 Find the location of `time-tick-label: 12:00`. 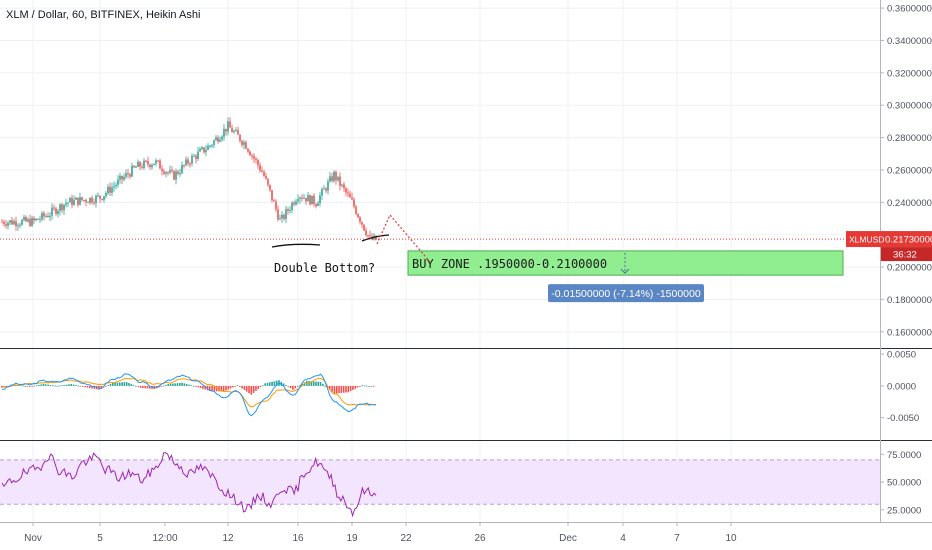

time-tick-label: 12:00 is located at coordinates (164, 538).